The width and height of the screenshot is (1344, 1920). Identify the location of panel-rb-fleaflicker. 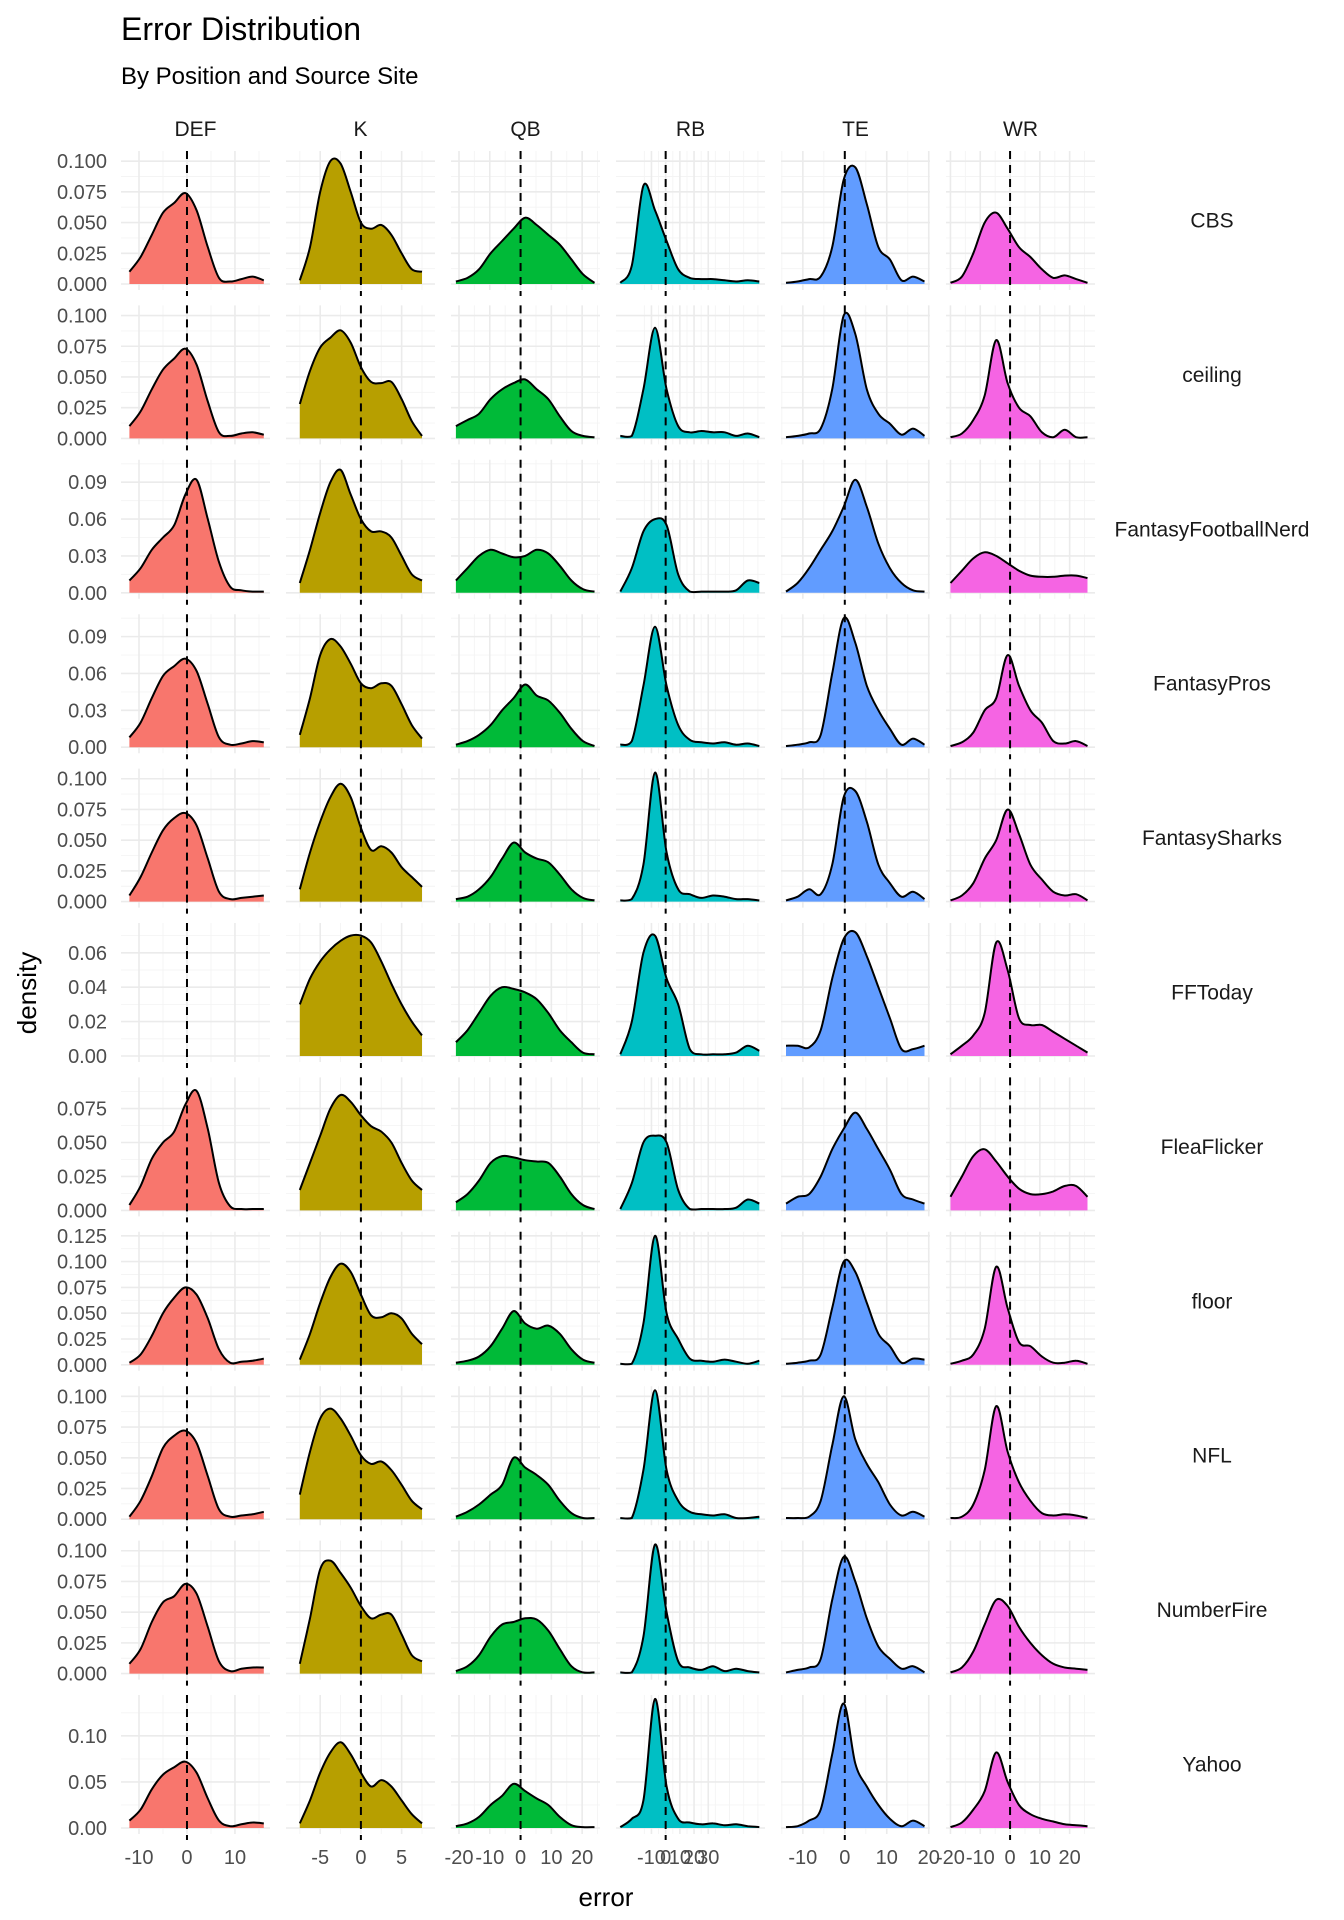
(690, 1150).